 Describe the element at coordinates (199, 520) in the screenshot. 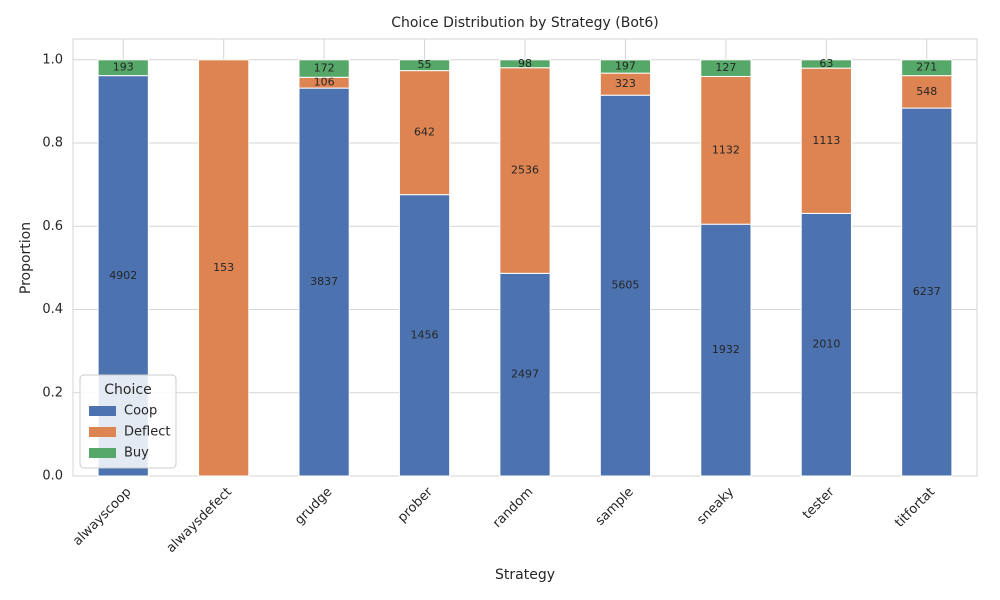

I see `x-tick-label: alwaysdefect` at that location.